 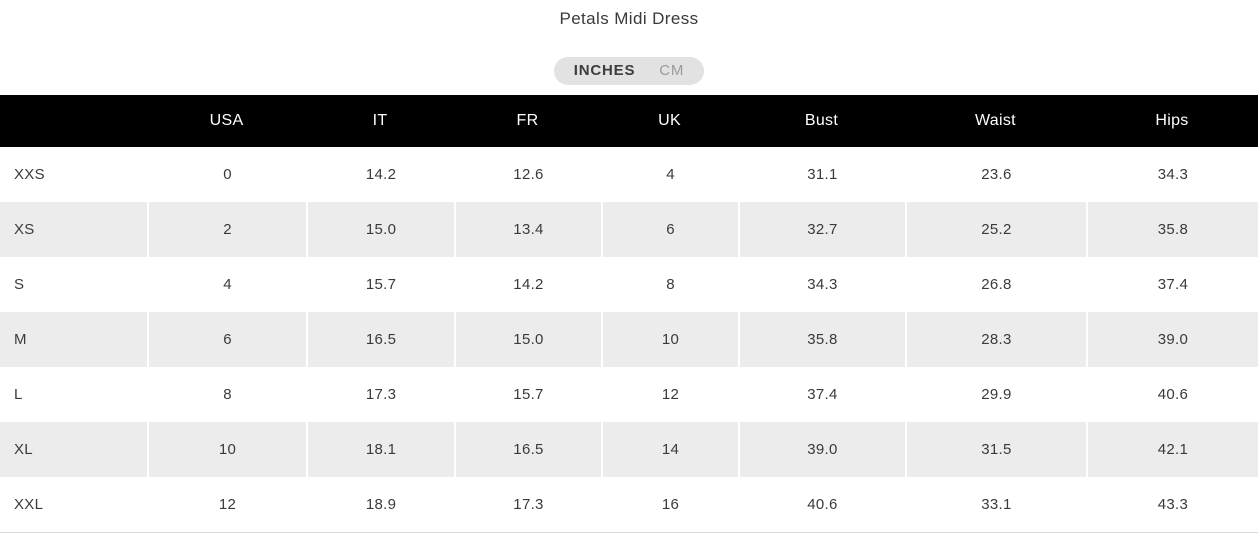 I want to click on cell-it: 17.3, so click(x=380, y=394).